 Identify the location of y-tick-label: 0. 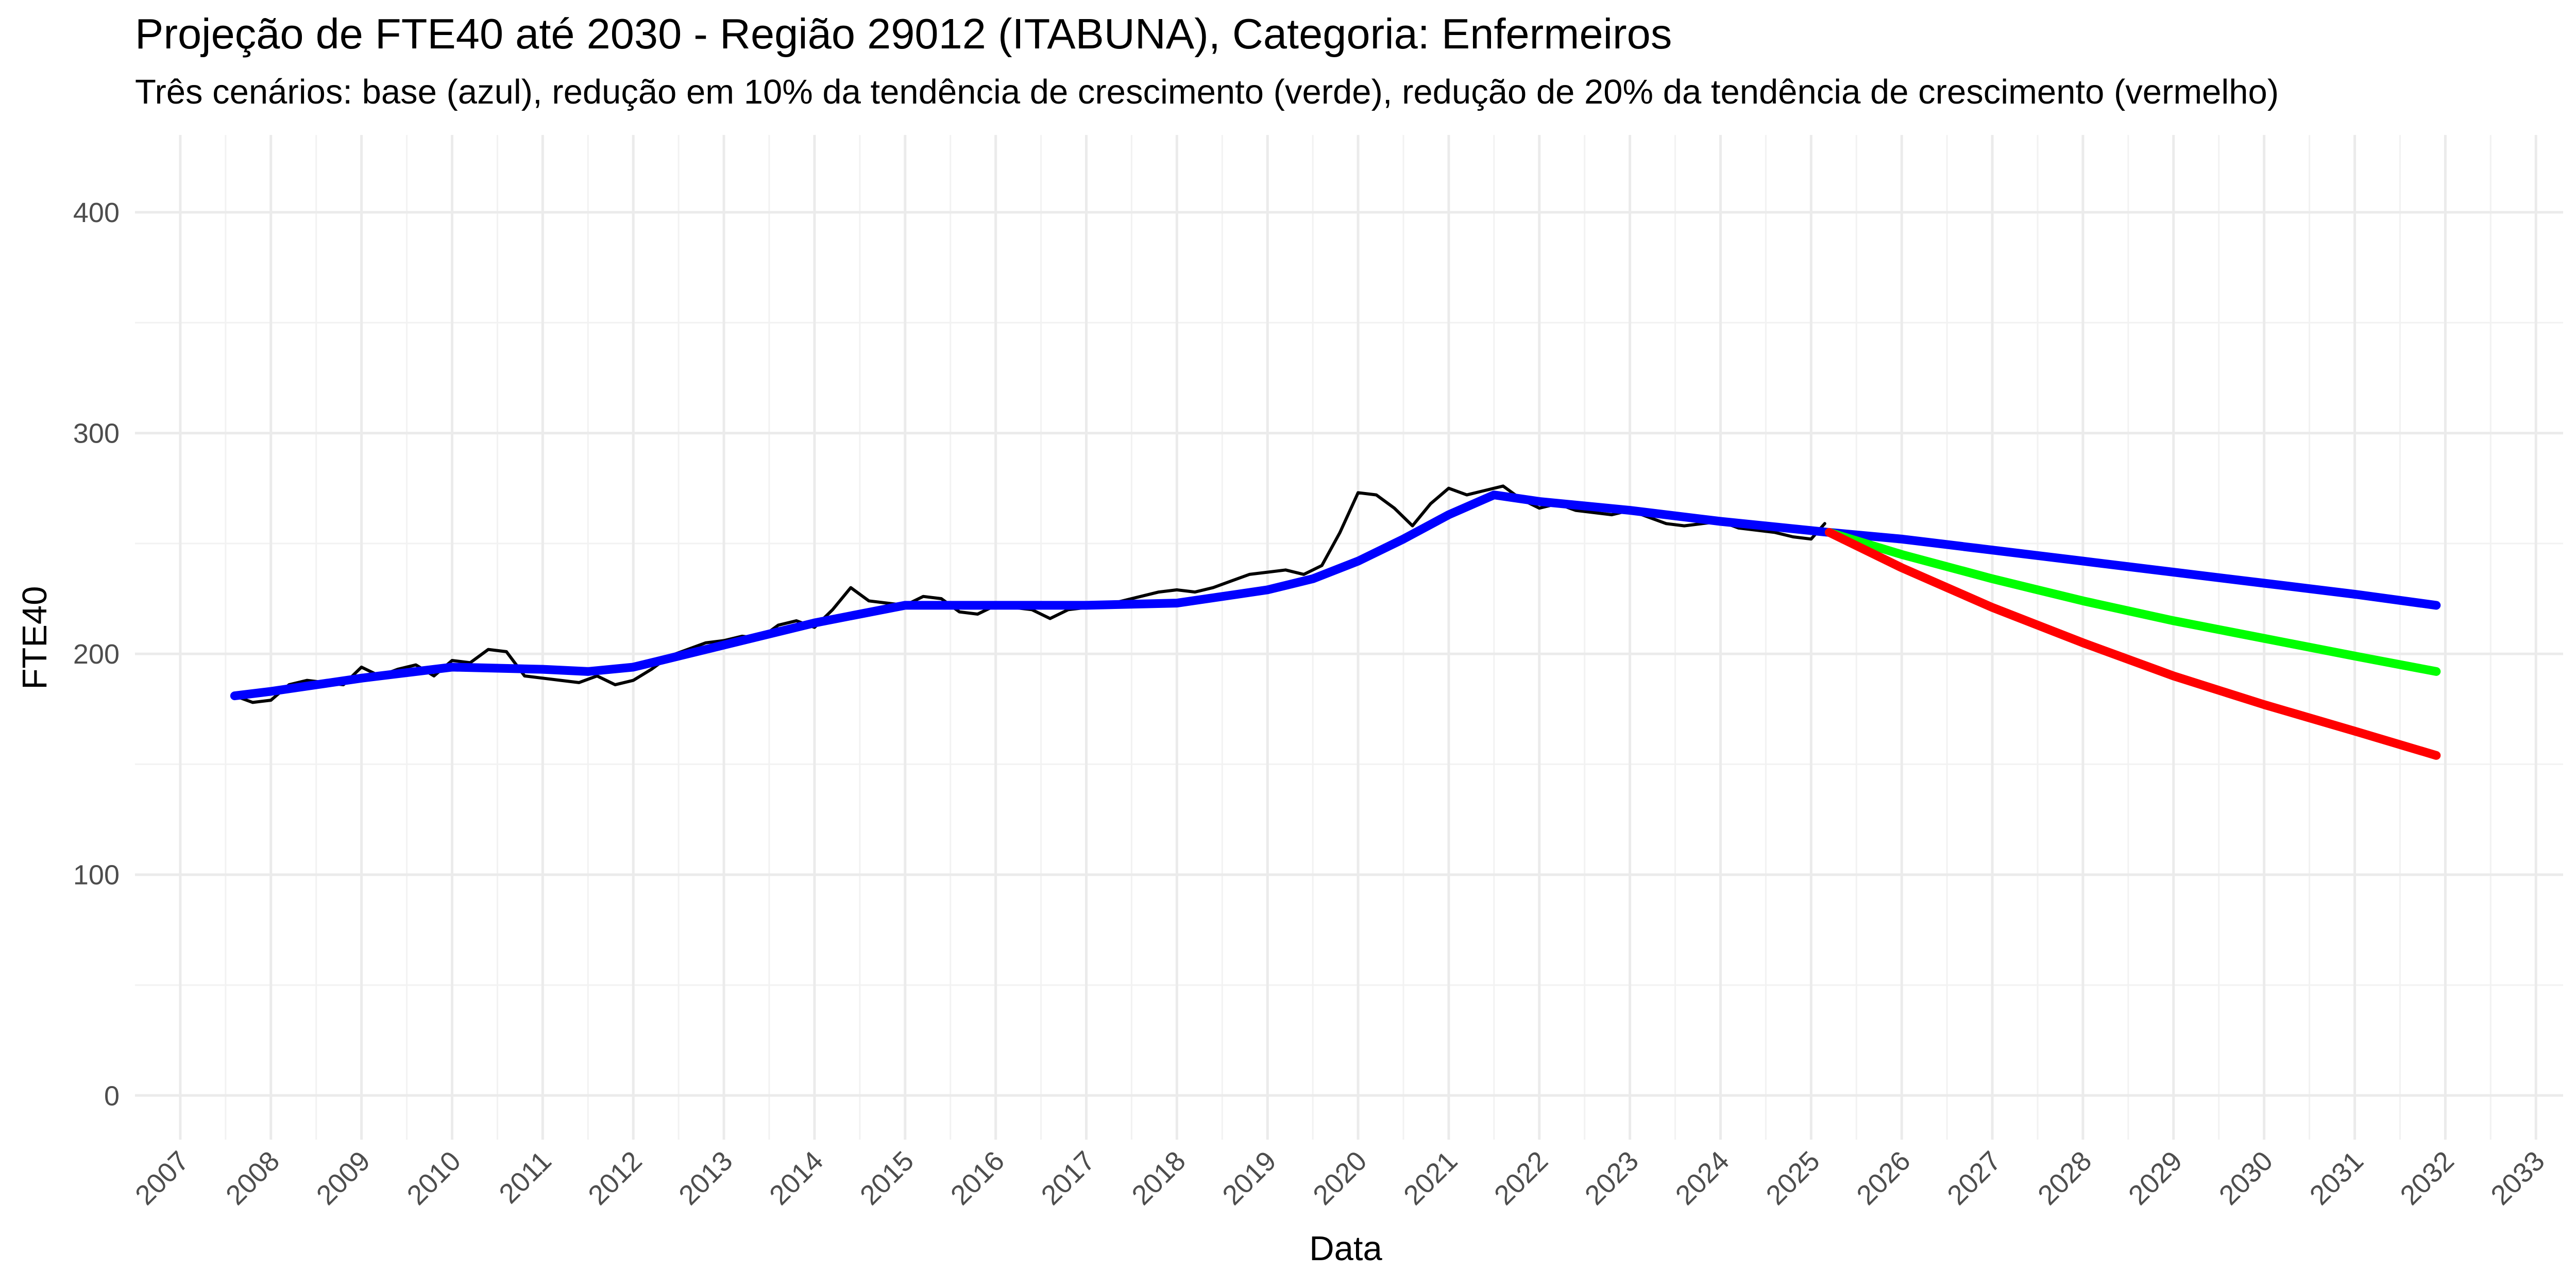
(112, 1095).